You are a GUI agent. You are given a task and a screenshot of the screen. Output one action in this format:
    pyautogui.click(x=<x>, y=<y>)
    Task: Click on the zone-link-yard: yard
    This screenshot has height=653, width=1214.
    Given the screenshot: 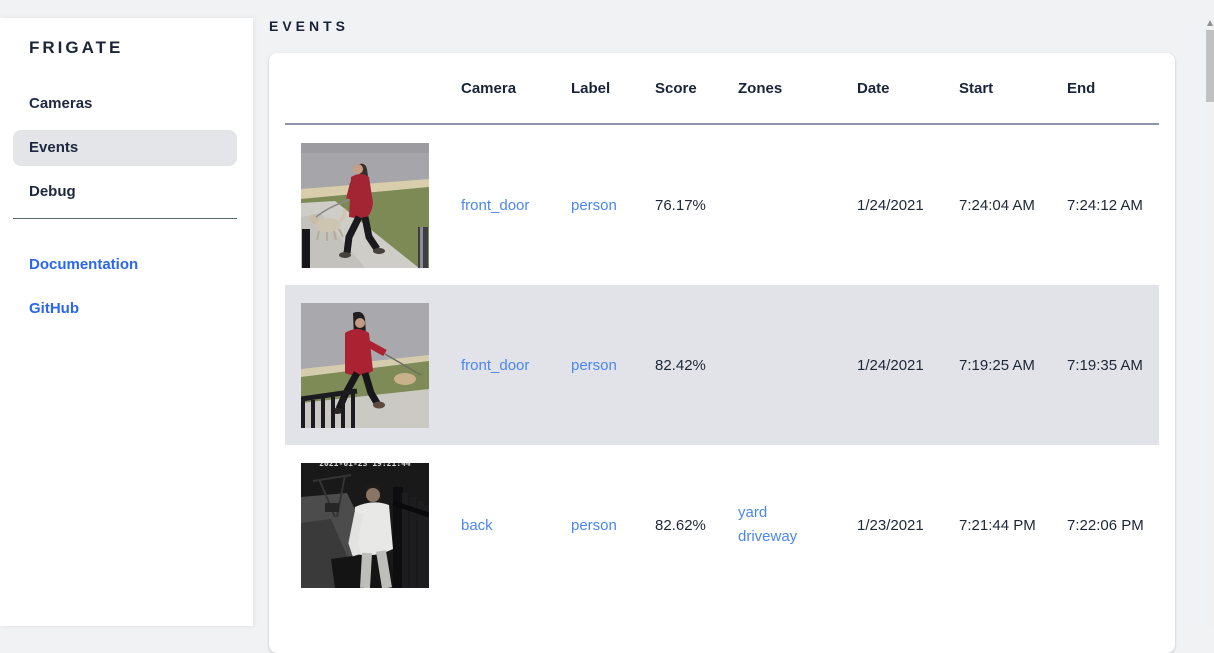 What is the action you would take?
    pyautogui.click(x=753, y=512)
    